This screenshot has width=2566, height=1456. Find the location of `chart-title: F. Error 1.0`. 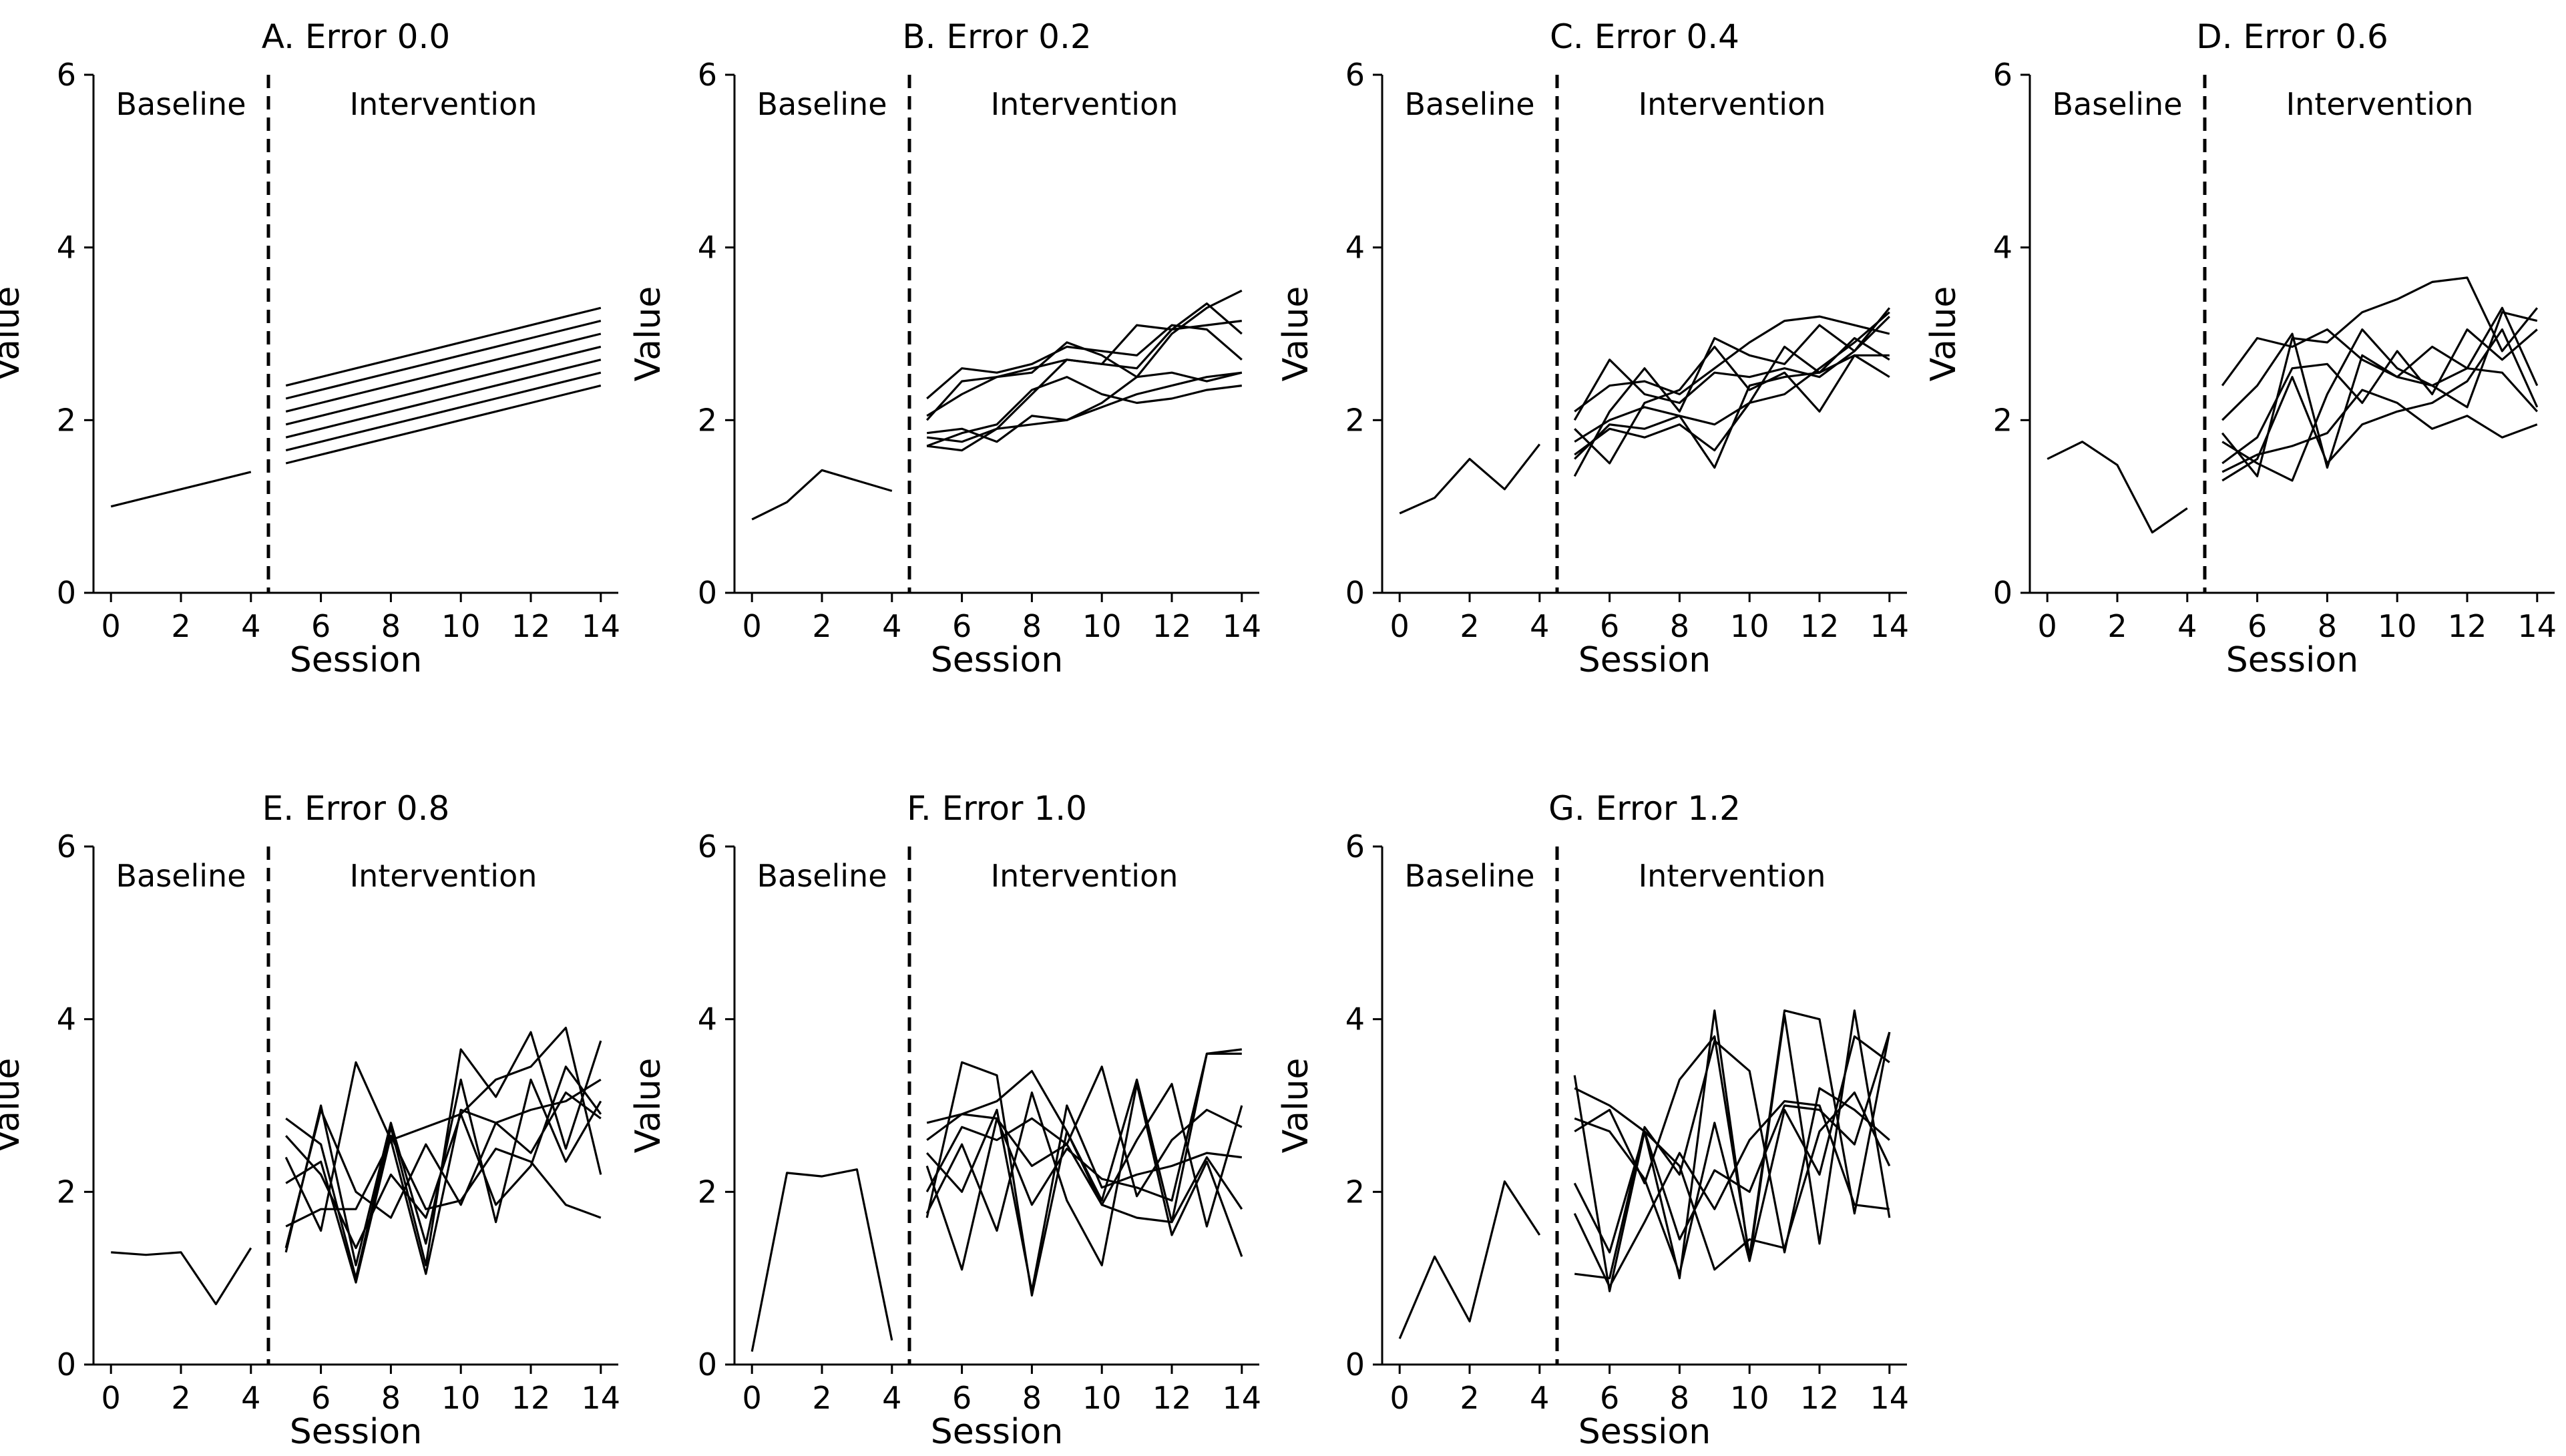

chart-title: F. Error 1.0 is located at coordinates (997, 808).